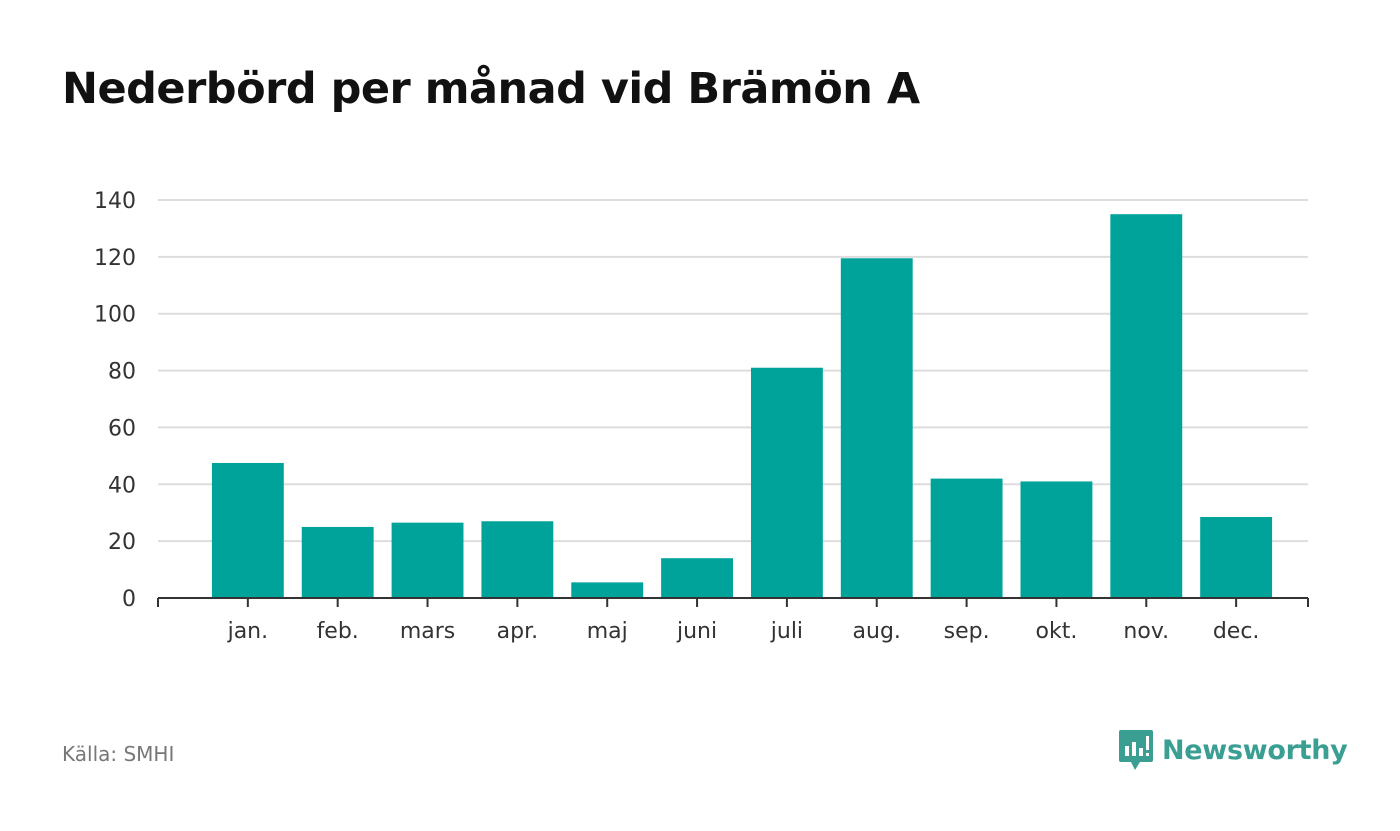 This screenshot has width=1400, height=831. What do you see at coordinates (122, 428) in the screenshot?
I see `y-tick-label: 60` at bounding box center [122, 428].